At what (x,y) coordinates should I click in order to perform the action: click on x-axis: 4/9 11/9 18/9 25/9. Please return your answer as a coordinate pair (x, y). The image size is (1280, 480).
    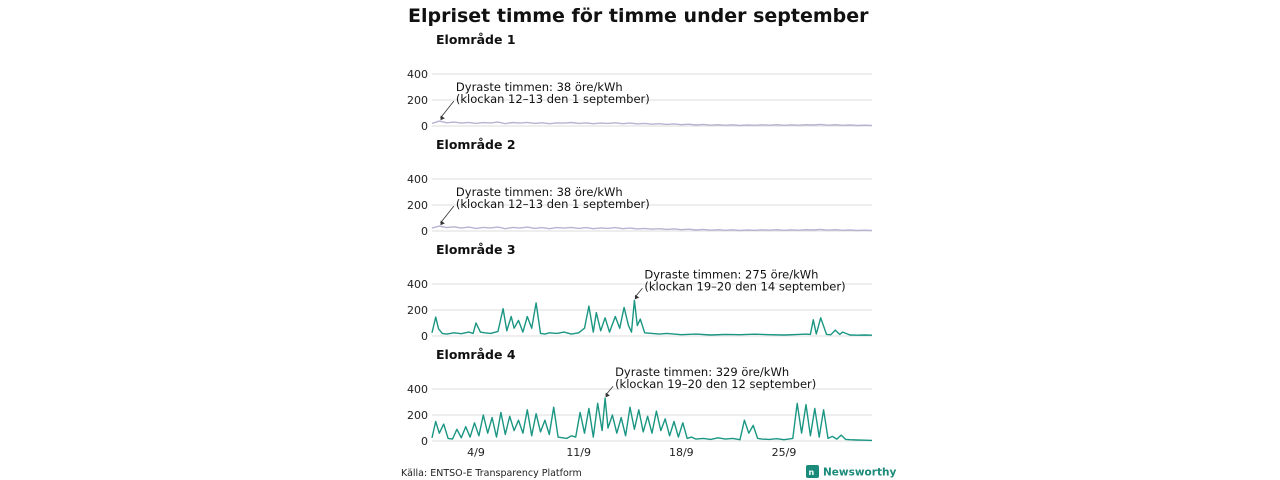
    Looking at the image, I should click on (631, 452).